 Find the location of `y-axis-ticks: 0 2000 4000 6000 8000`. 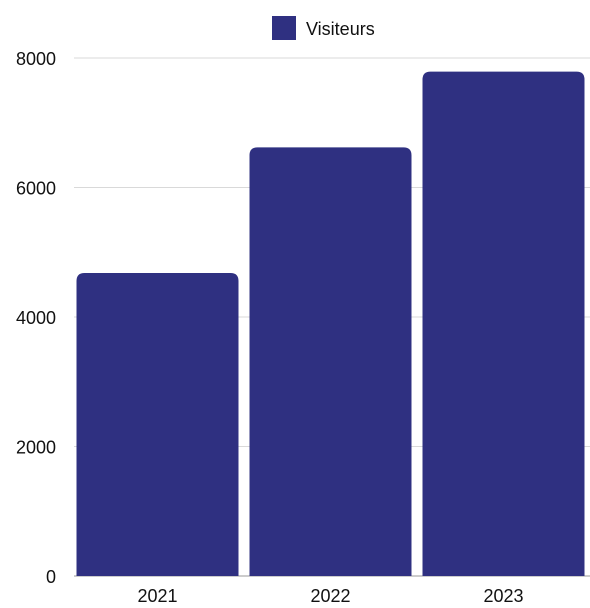

y-axis-ticks: 0 2000 4000 6000 8000 is located at coordinates (36, 318).